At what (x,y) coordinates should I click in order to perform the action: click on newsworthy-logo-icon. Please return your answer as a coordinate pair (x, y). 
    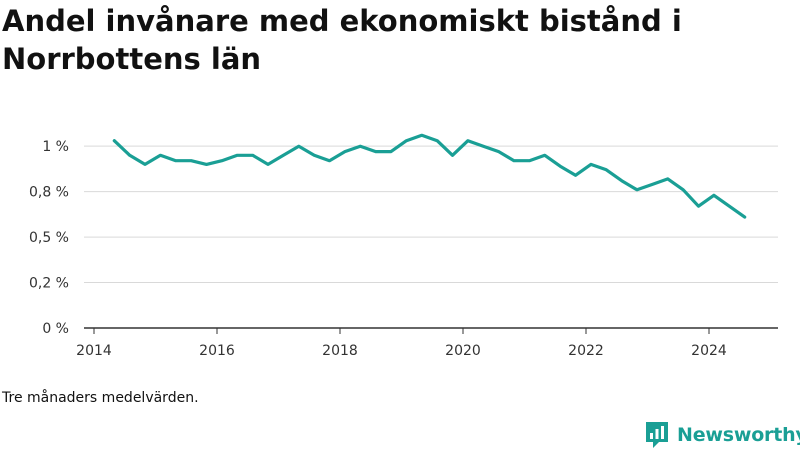
    Looking at the image, I should click on (657, 435).